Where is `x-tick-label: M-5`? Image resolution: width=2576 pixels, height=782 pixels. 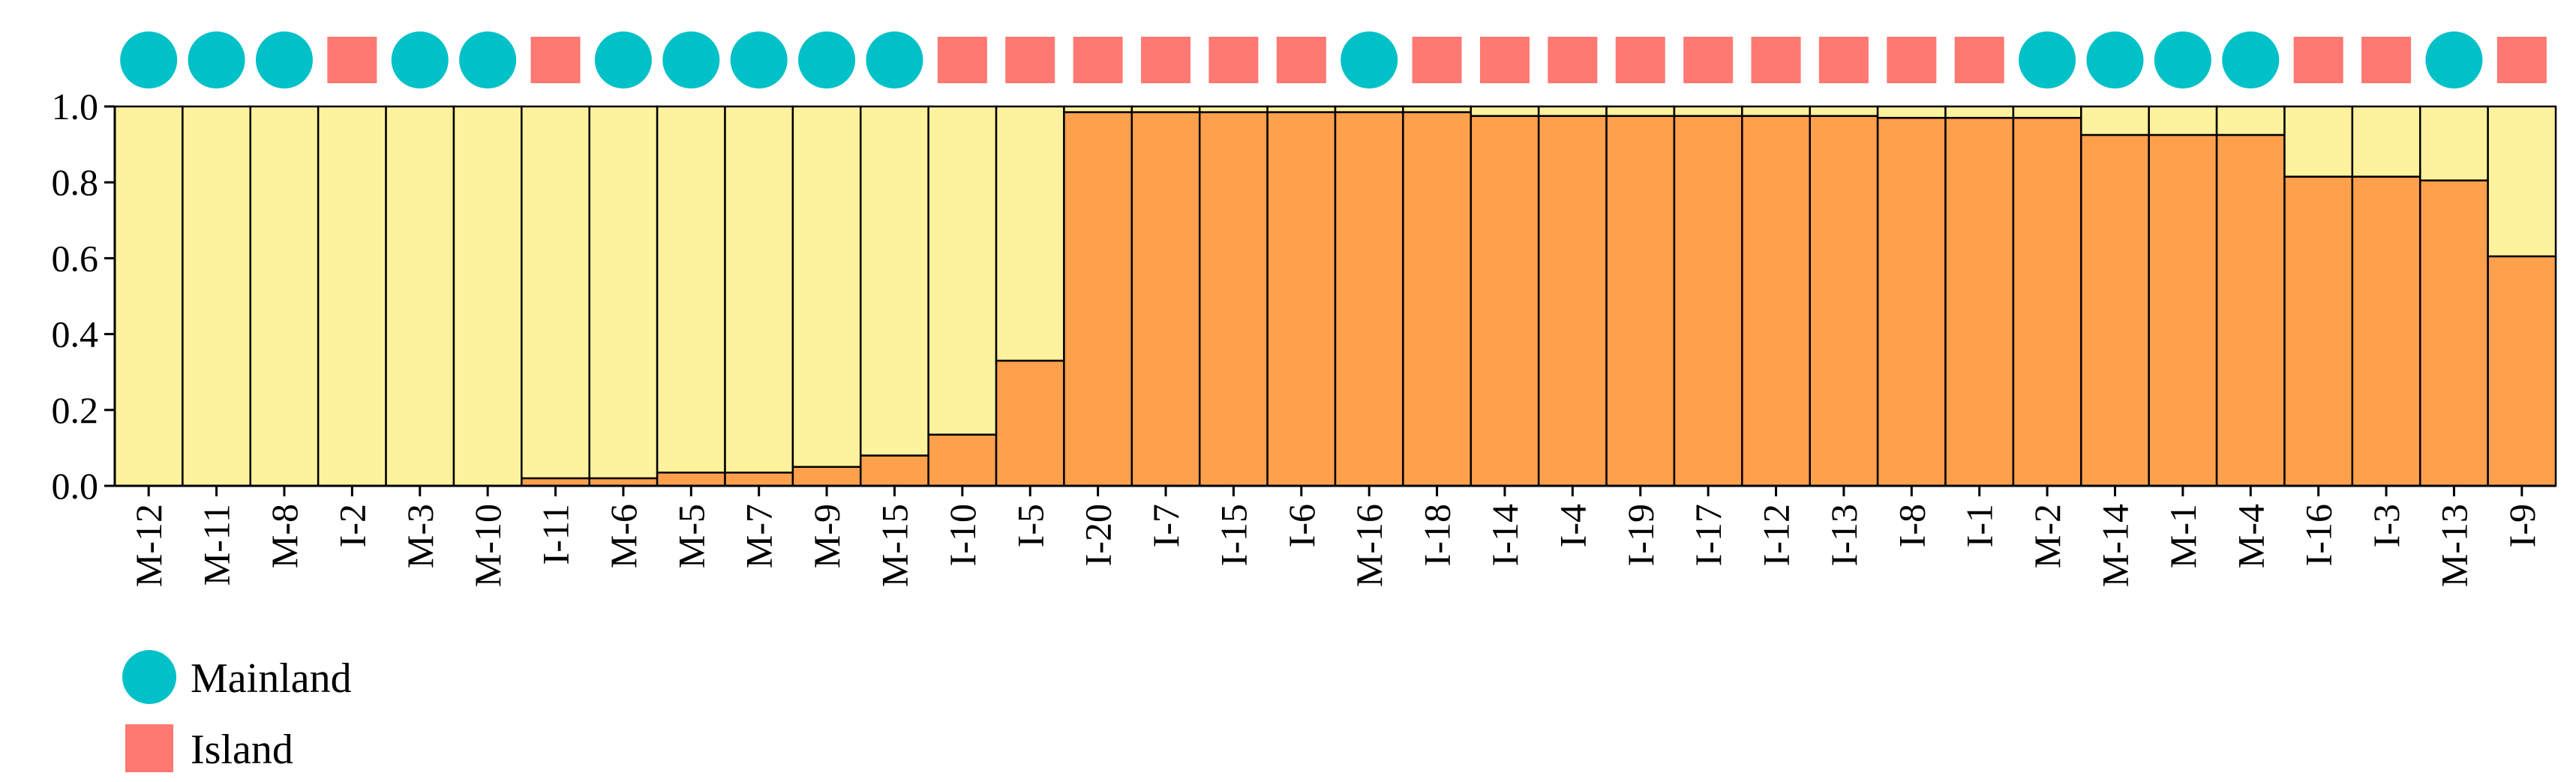 x-tick-label: M-5 is located at coordinates (691, 536).